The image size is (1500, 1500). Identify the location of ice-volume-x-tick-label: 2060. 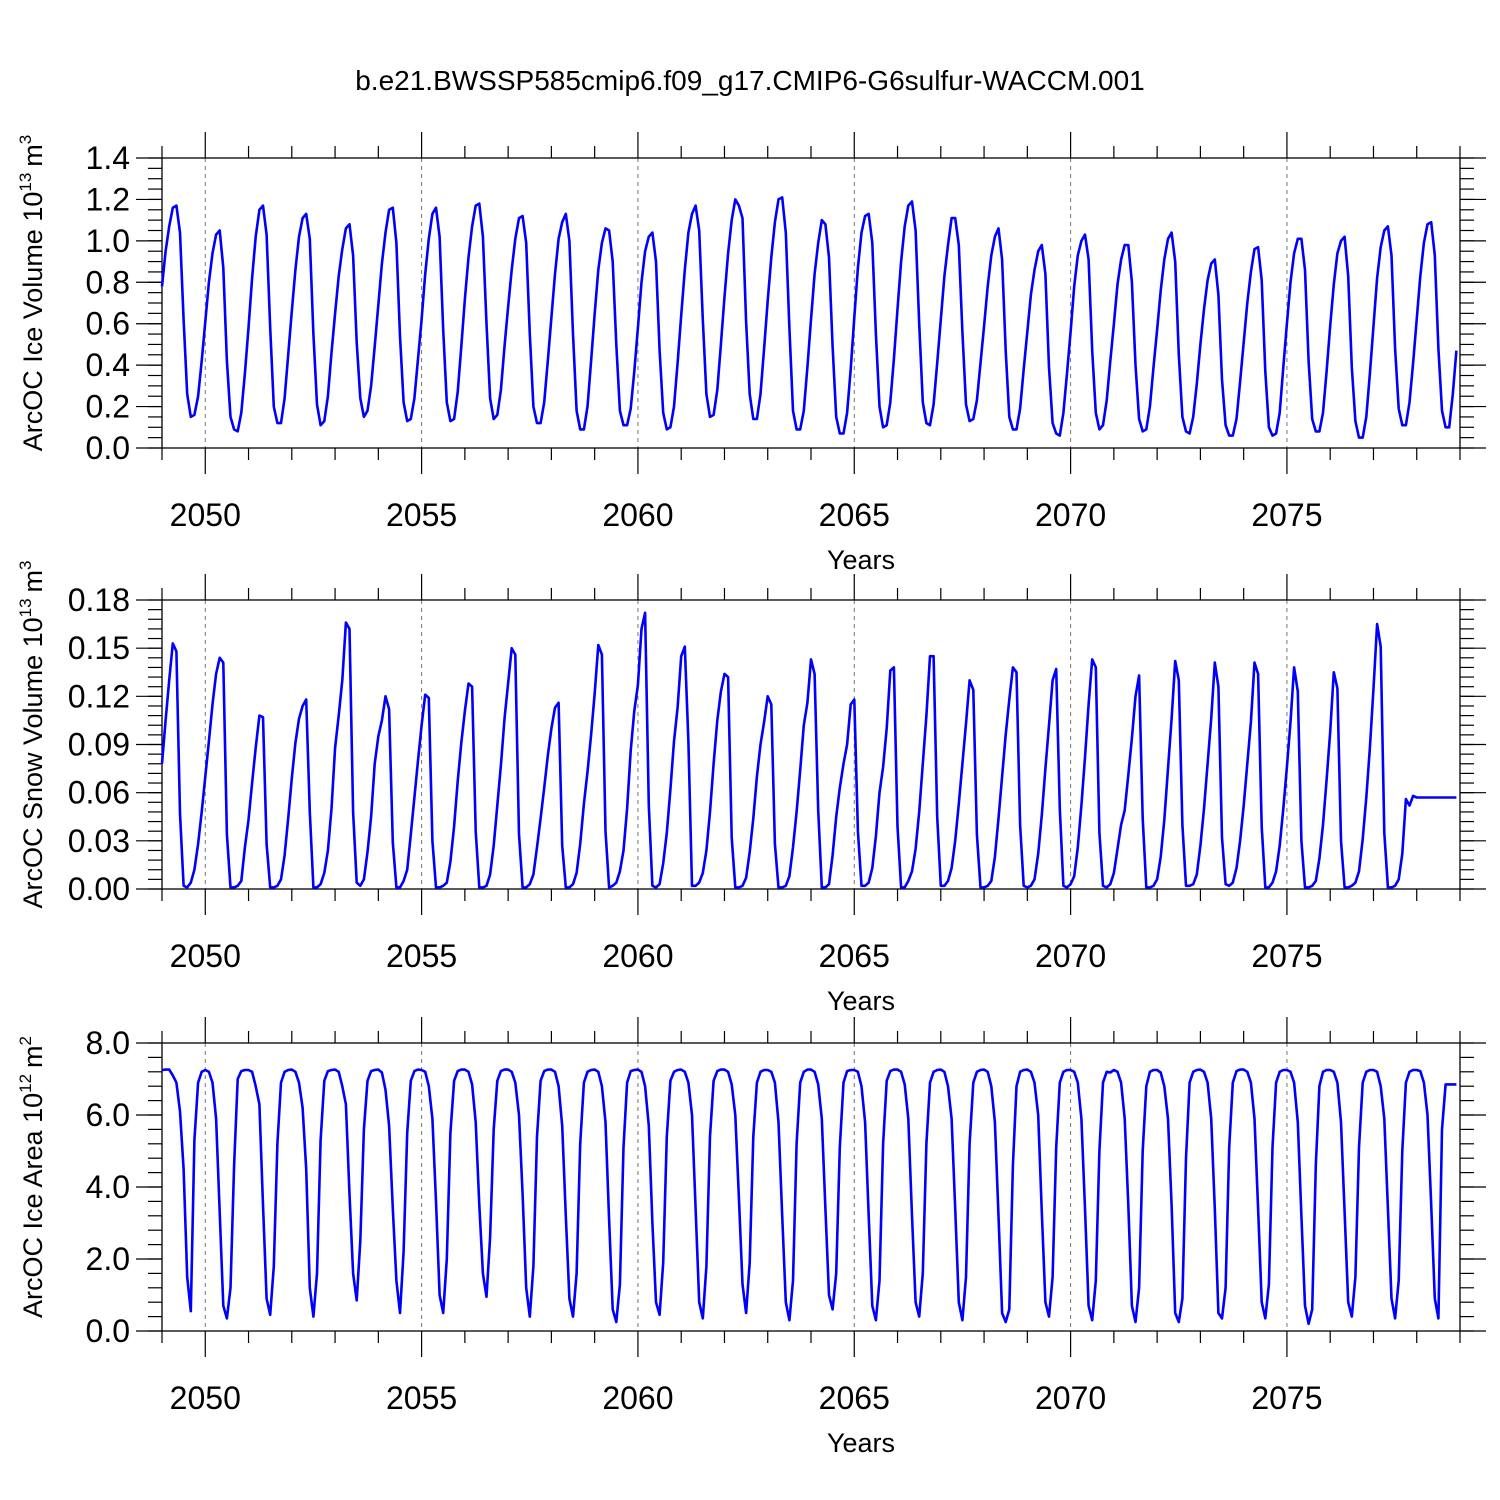
(637, 515).